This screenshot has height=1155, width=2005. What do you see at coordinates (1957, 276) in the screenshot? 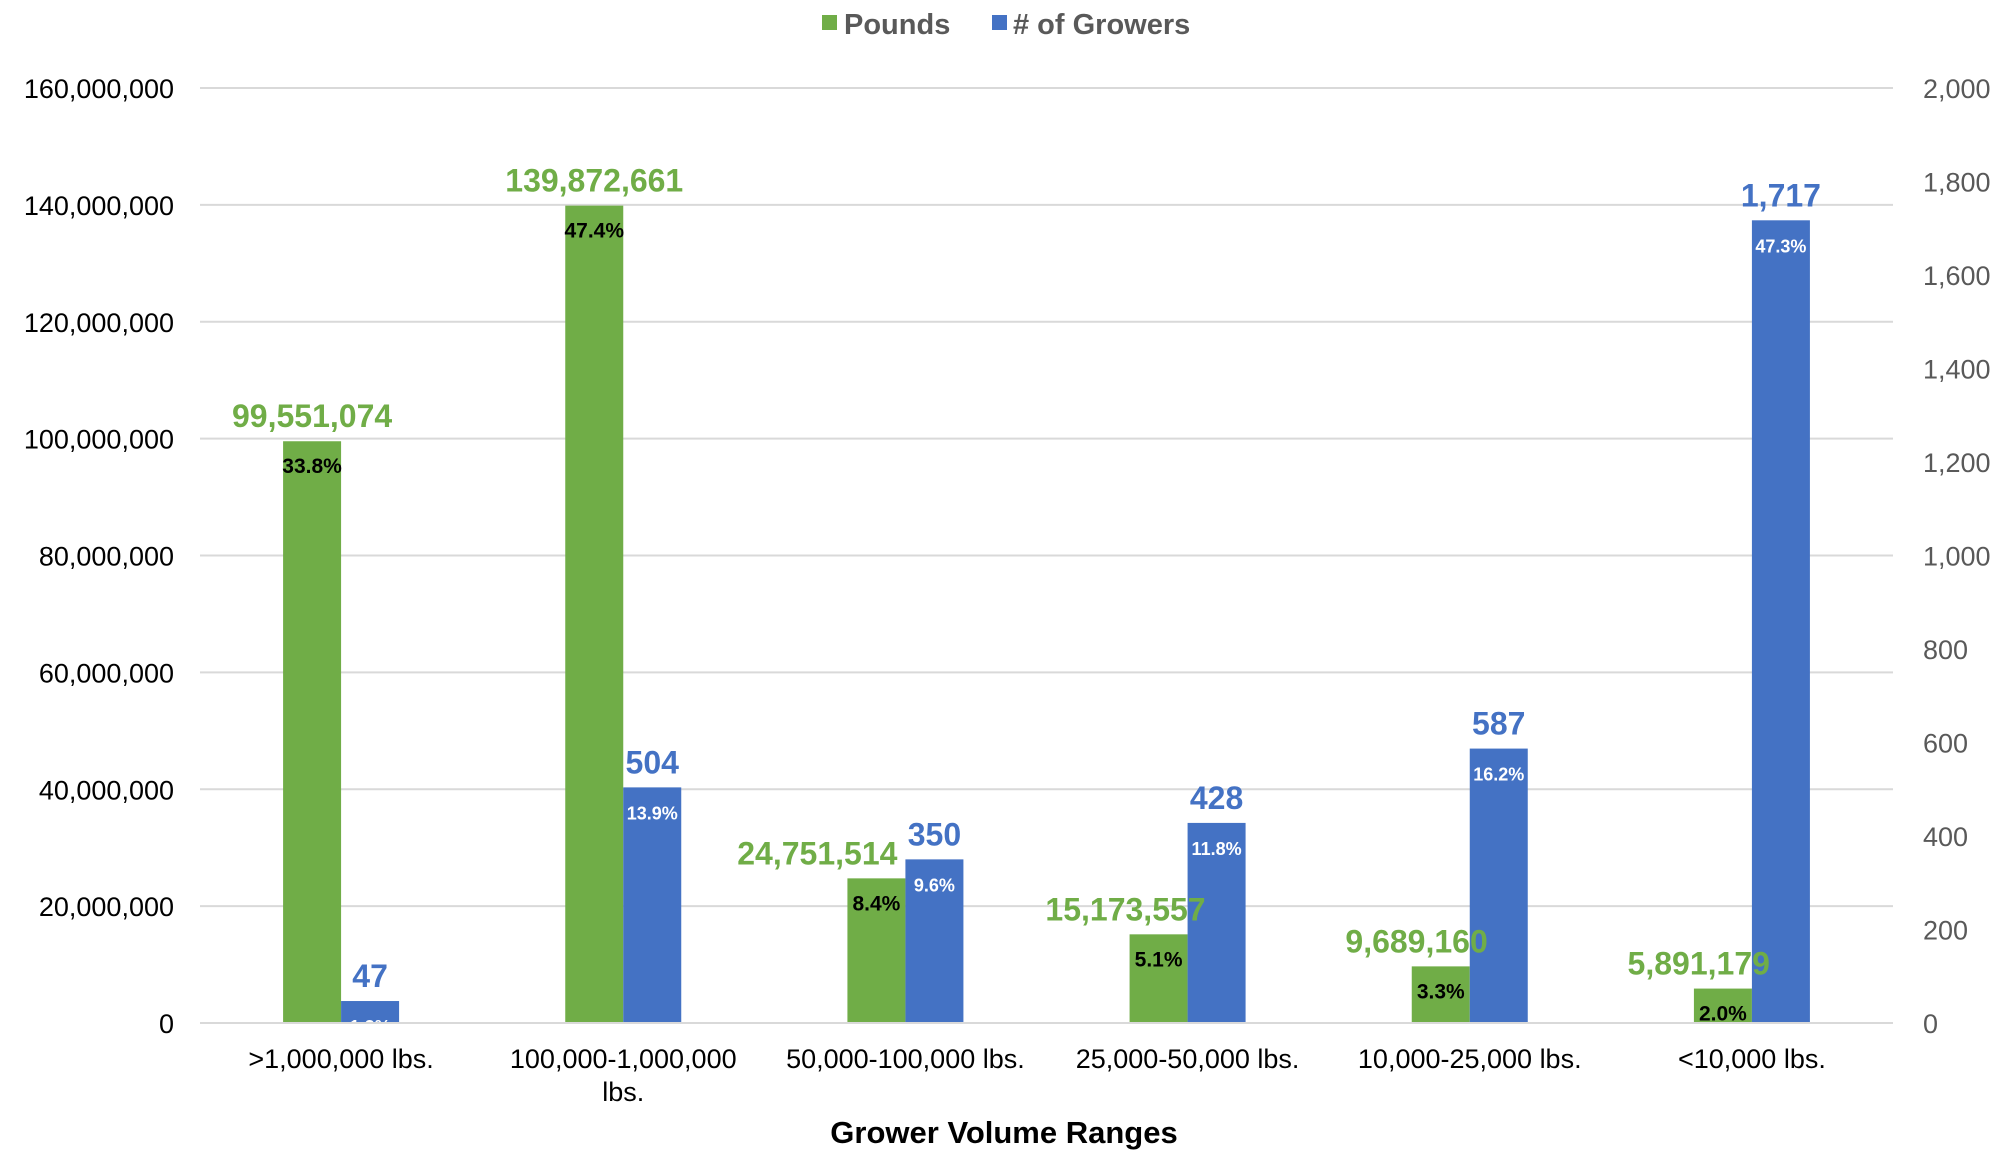
I see `y2-tick-label: 1,600` at bounding box center [1957, 276].